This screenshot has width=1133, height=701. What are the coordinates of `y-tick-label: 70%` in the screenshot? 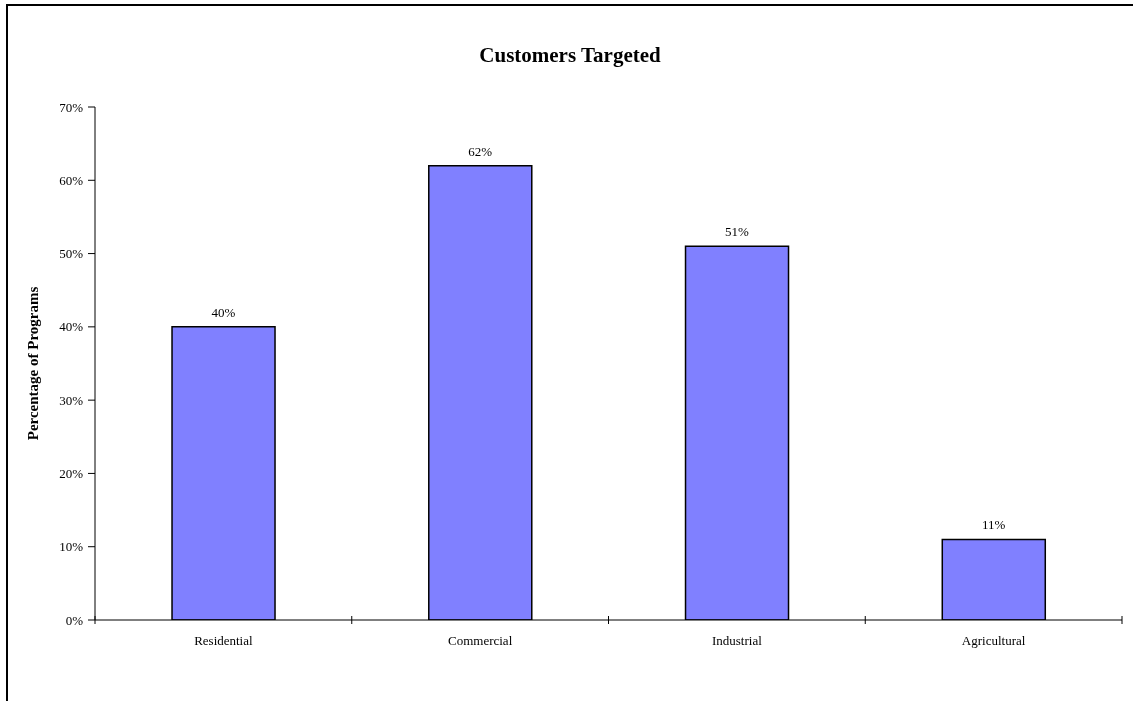 It's located at (71, 107).